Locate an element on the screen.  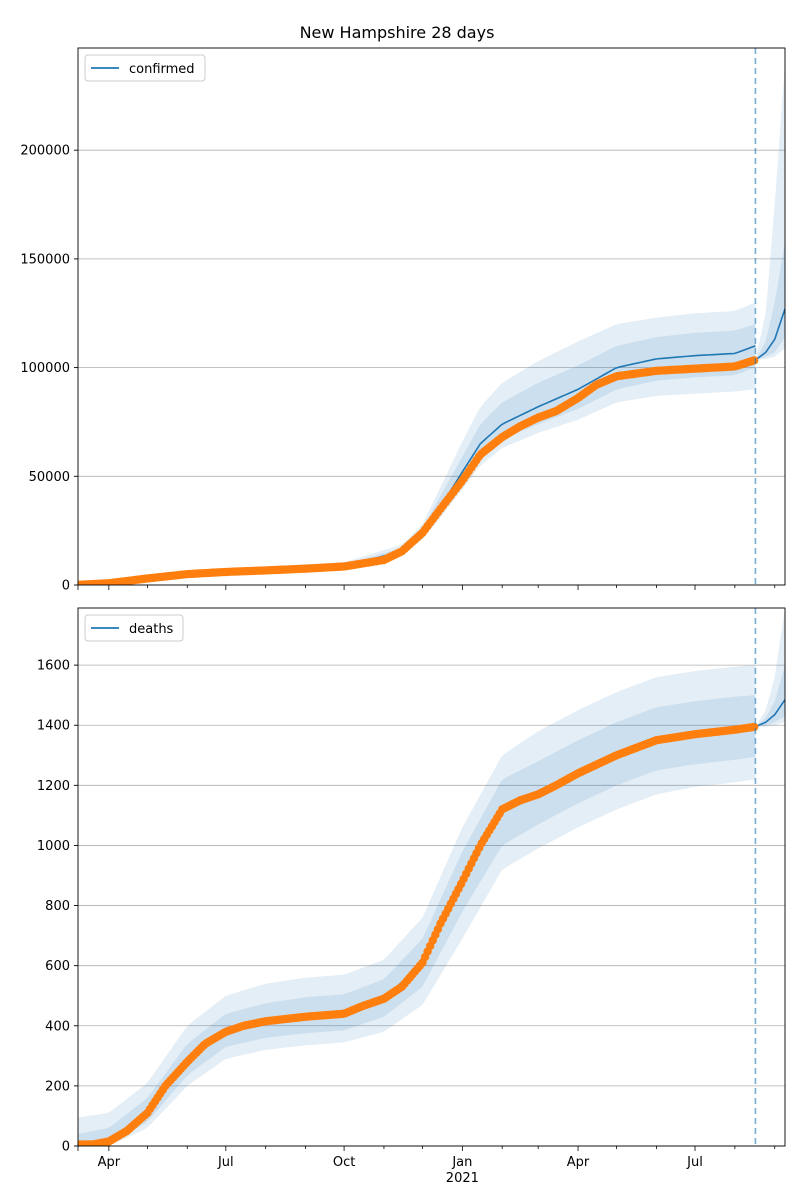
confirmed-ytick-label: 200000 is located at coordinates (45, 151).